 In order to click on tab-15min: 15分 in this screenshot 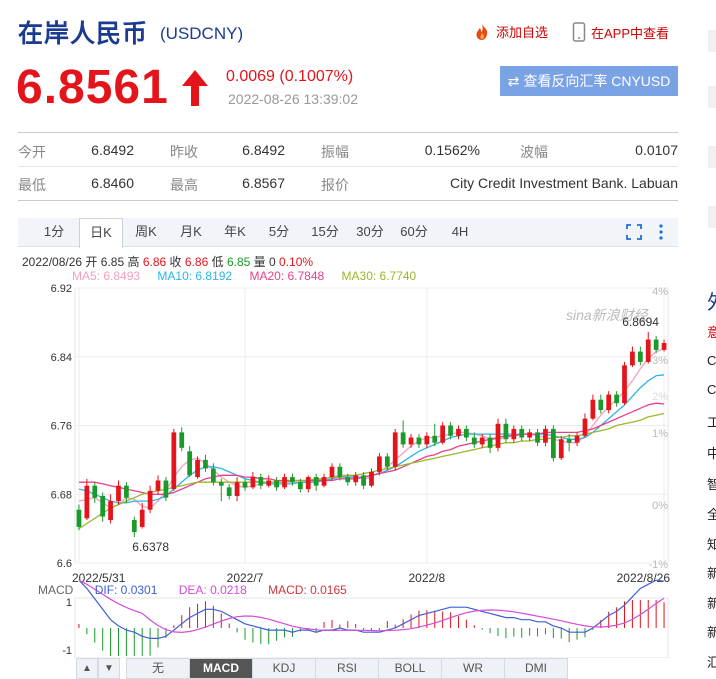, I will do `click(325, 231)`.